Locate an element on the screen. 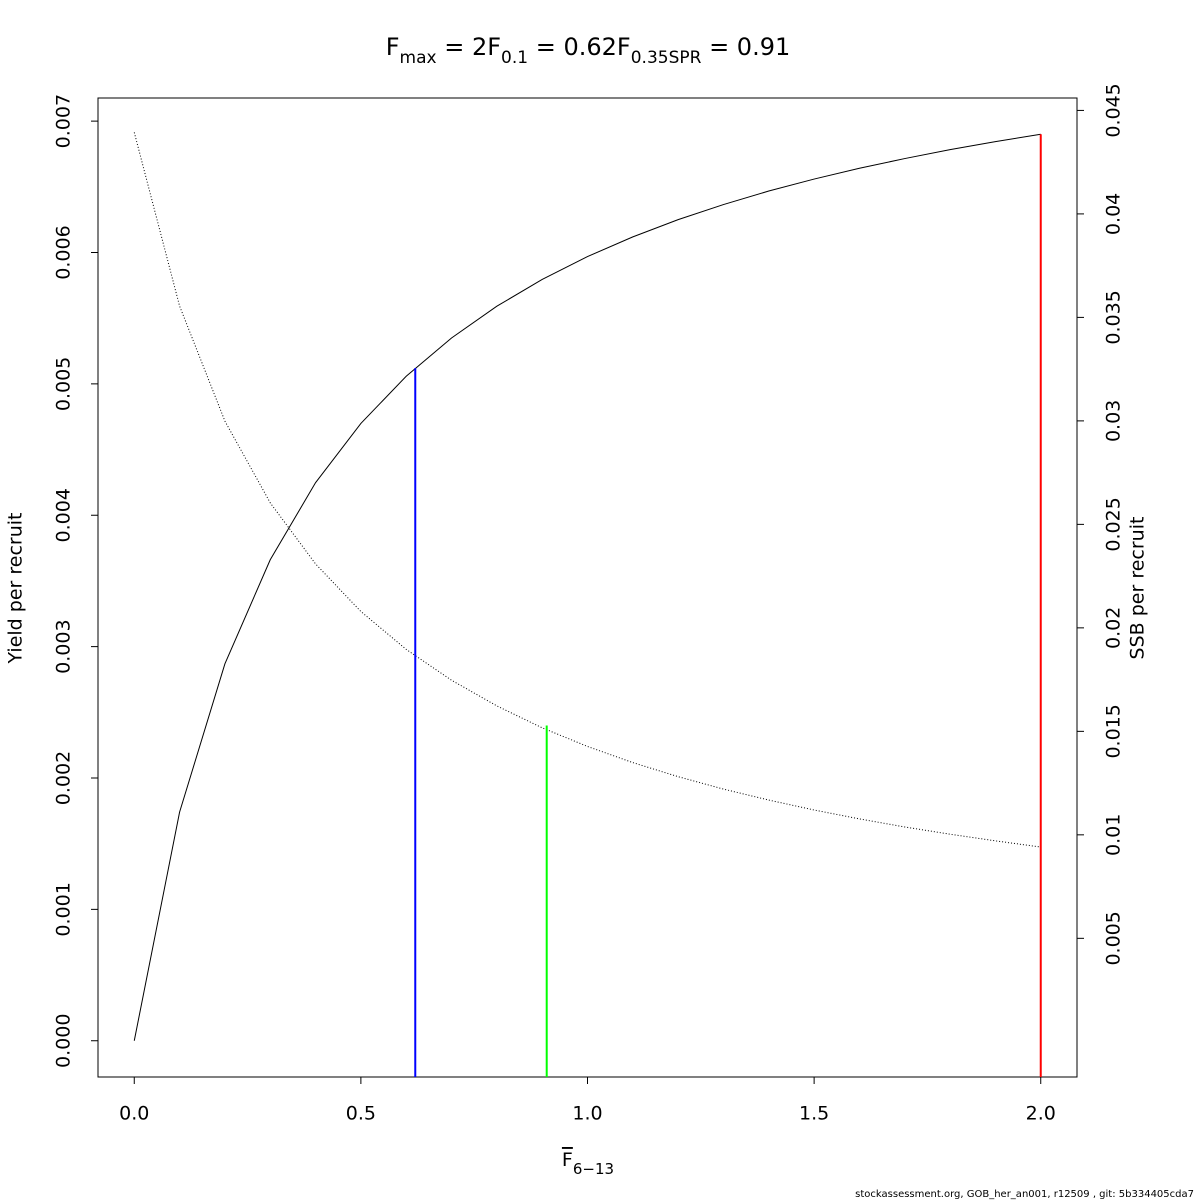  x-tick-label: 1.0 is located at coordinates (587, 1114).